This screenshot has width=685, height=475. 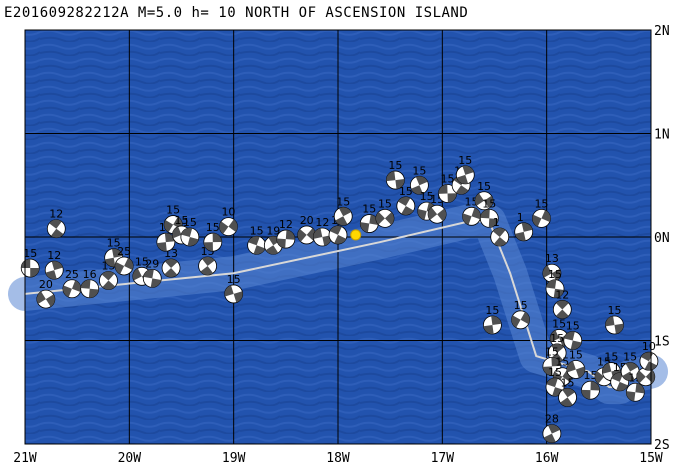 I want to click on longitude-tick-label: 20W, so click(x=130, y=458).